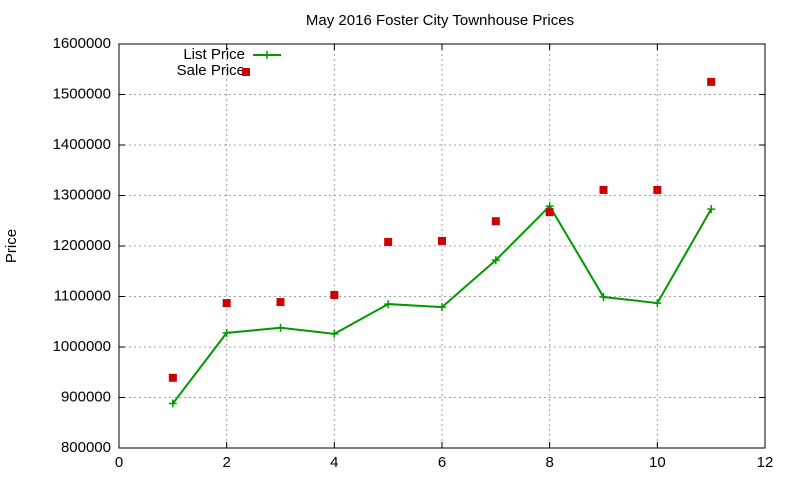 The height and width of the screenshot is (480, 800). Describe the element at coordinates (11, 246) in the screenshot. I see `y-axis-label: Price` at that location.